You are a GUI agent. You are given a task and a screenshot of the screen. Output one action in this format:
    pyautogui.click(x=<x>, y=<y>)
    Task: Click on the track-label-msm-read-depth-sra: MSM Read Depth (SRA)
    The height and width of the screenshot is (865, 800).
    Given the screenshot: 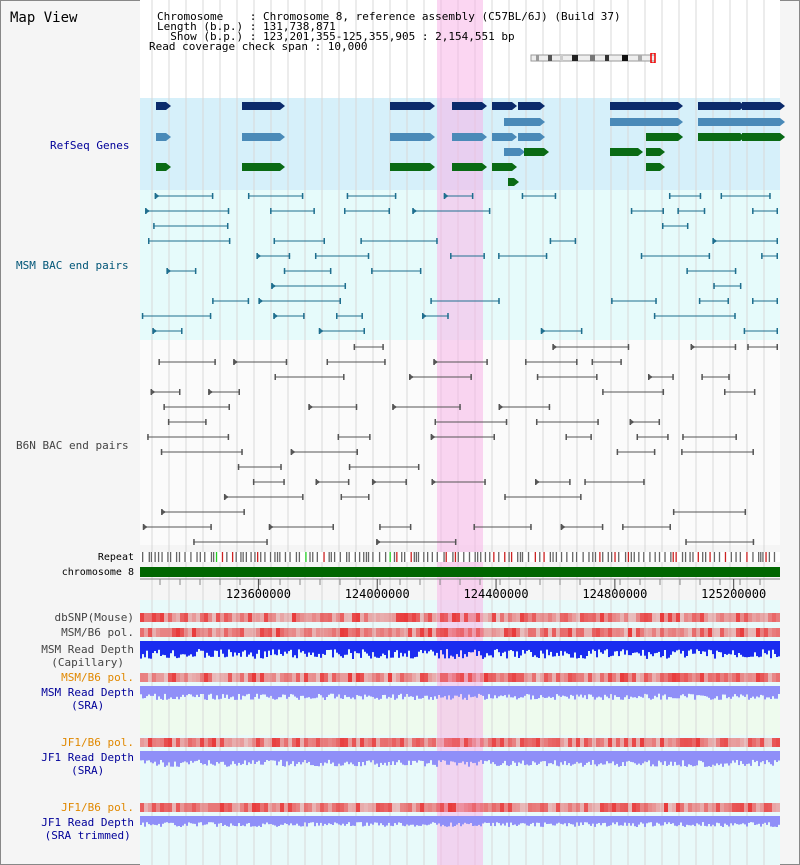 What is the action you would take?
    pyautogui.click(x=87, y=699)
    